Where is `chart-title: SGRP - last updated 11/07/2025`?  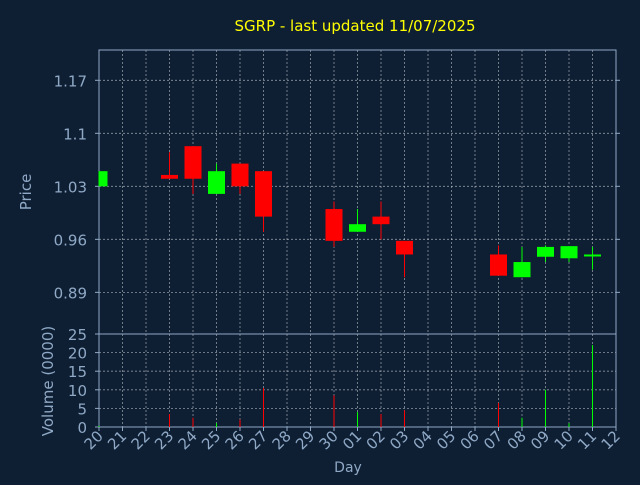 chart-title: SGRP - last updated 11/07/2025 is located at coordinates (355, 26).